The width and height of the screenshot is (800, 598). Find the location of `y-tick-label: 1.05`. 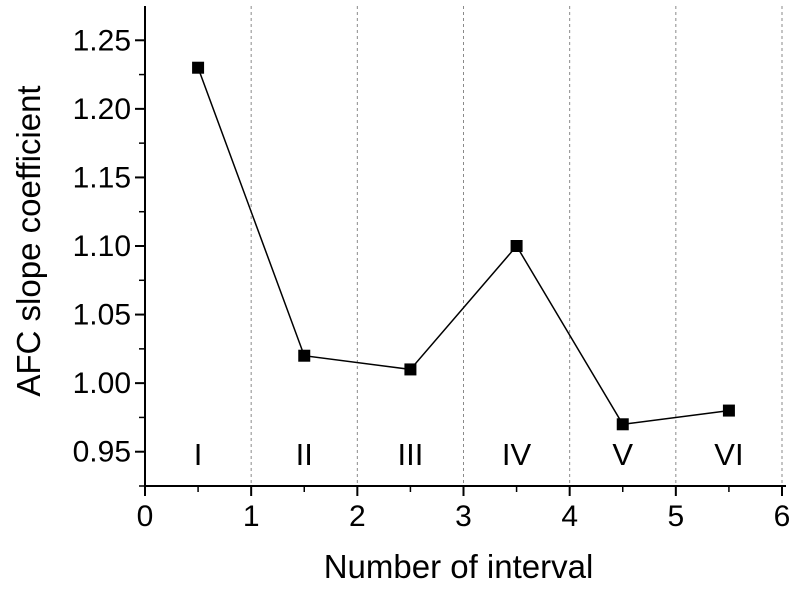

y-tick-label: 1.05 is located at coordinates (102, 315).